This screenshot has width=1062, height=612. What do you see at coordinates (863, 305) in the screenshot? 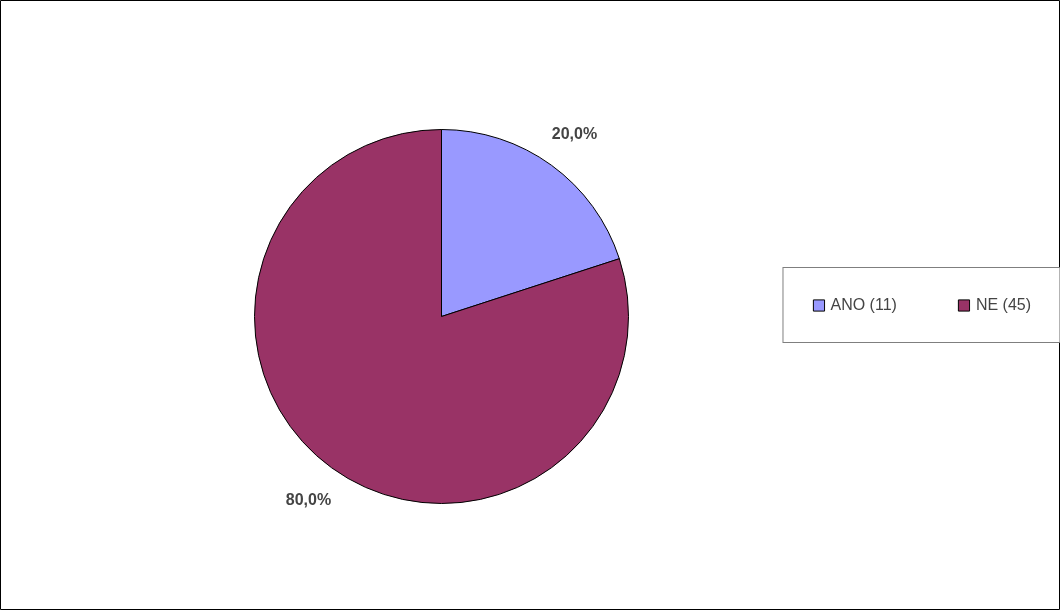
I see `legend-label: ANO (11)` at bounding box center [863, 305].